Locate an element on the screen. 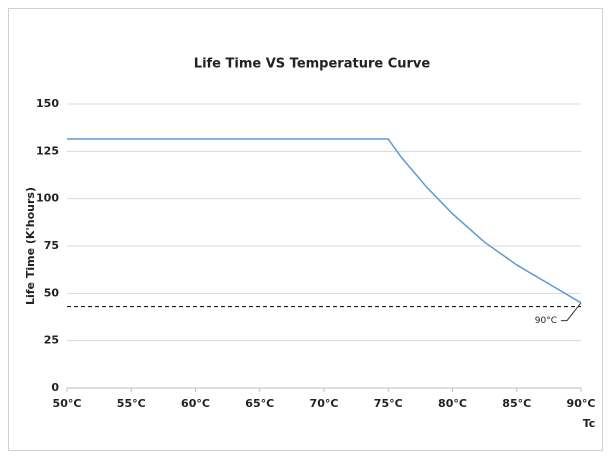 The image size is (611, 459). x-tick-label: 80°C is located at coordinates (452, 403).